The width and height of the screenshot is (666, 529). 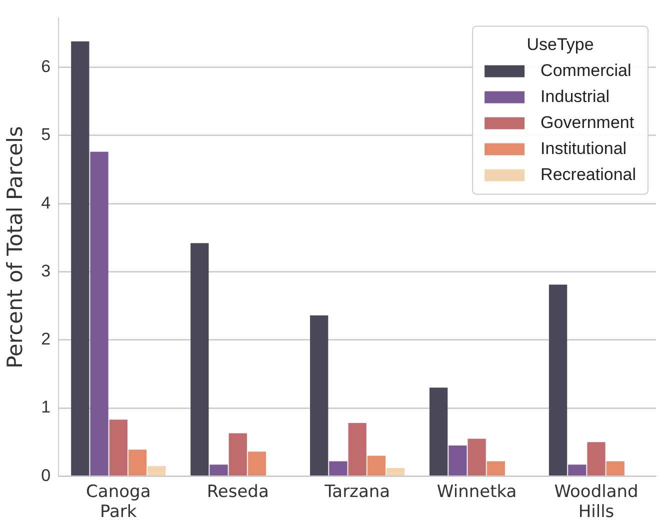 I want to click on x-tick-label: Canoga Park, so click(x=118, y=502).